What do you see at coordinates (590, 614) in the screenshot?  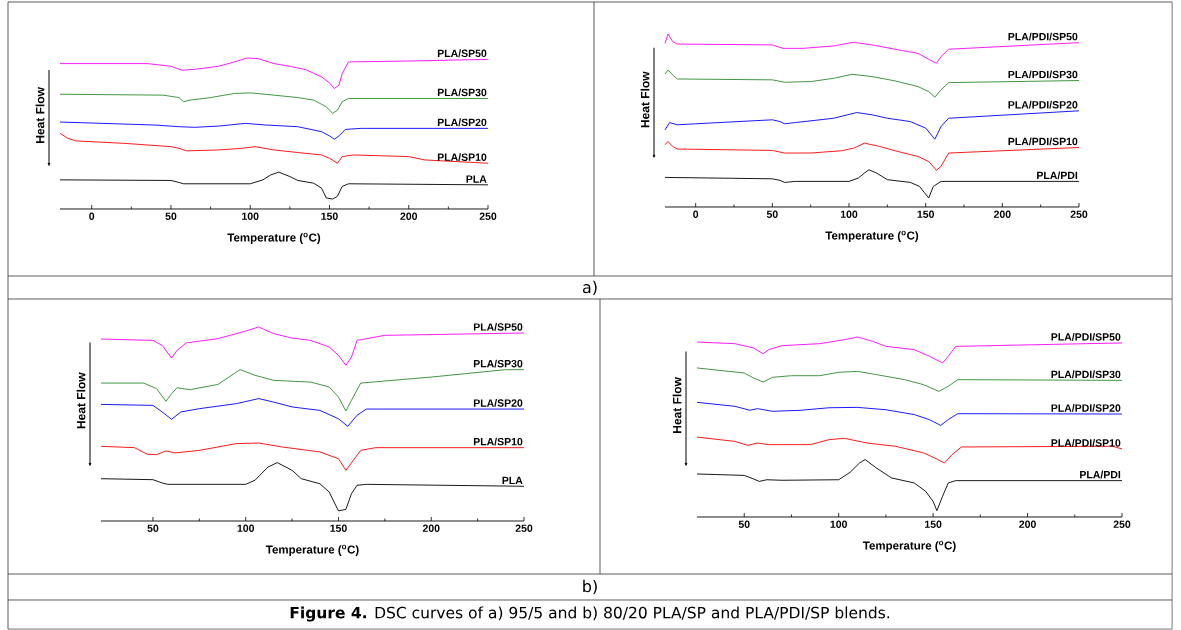 I see `text: Figure 4. DSC curves of a) 95/5 and b) 80/20 PLA/SP and PLA/PDI/SP blends.` at bounding box center [590, 614].